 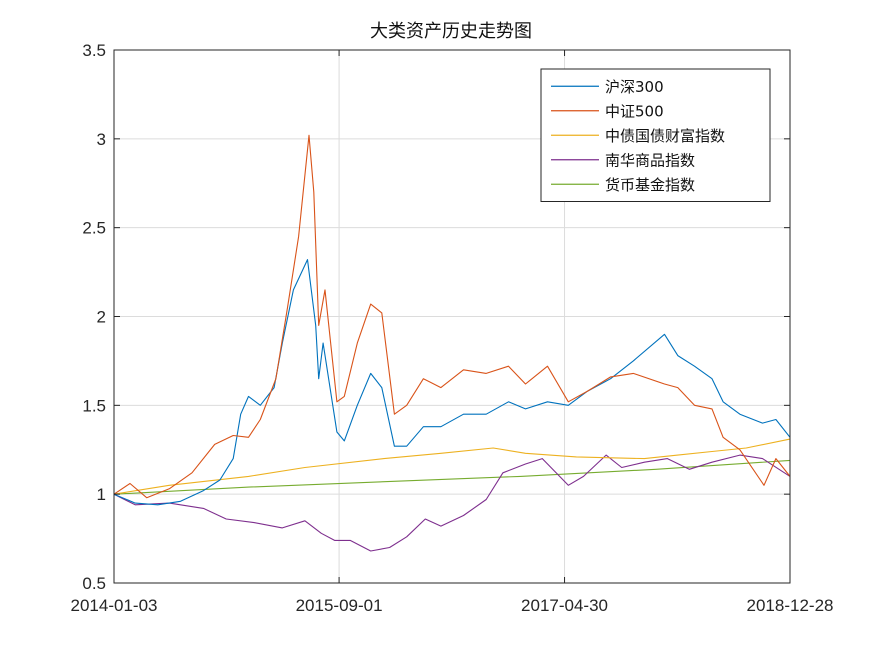 I want to click on x-tick-label: 2018-12-28, so click(x=790, y=605).